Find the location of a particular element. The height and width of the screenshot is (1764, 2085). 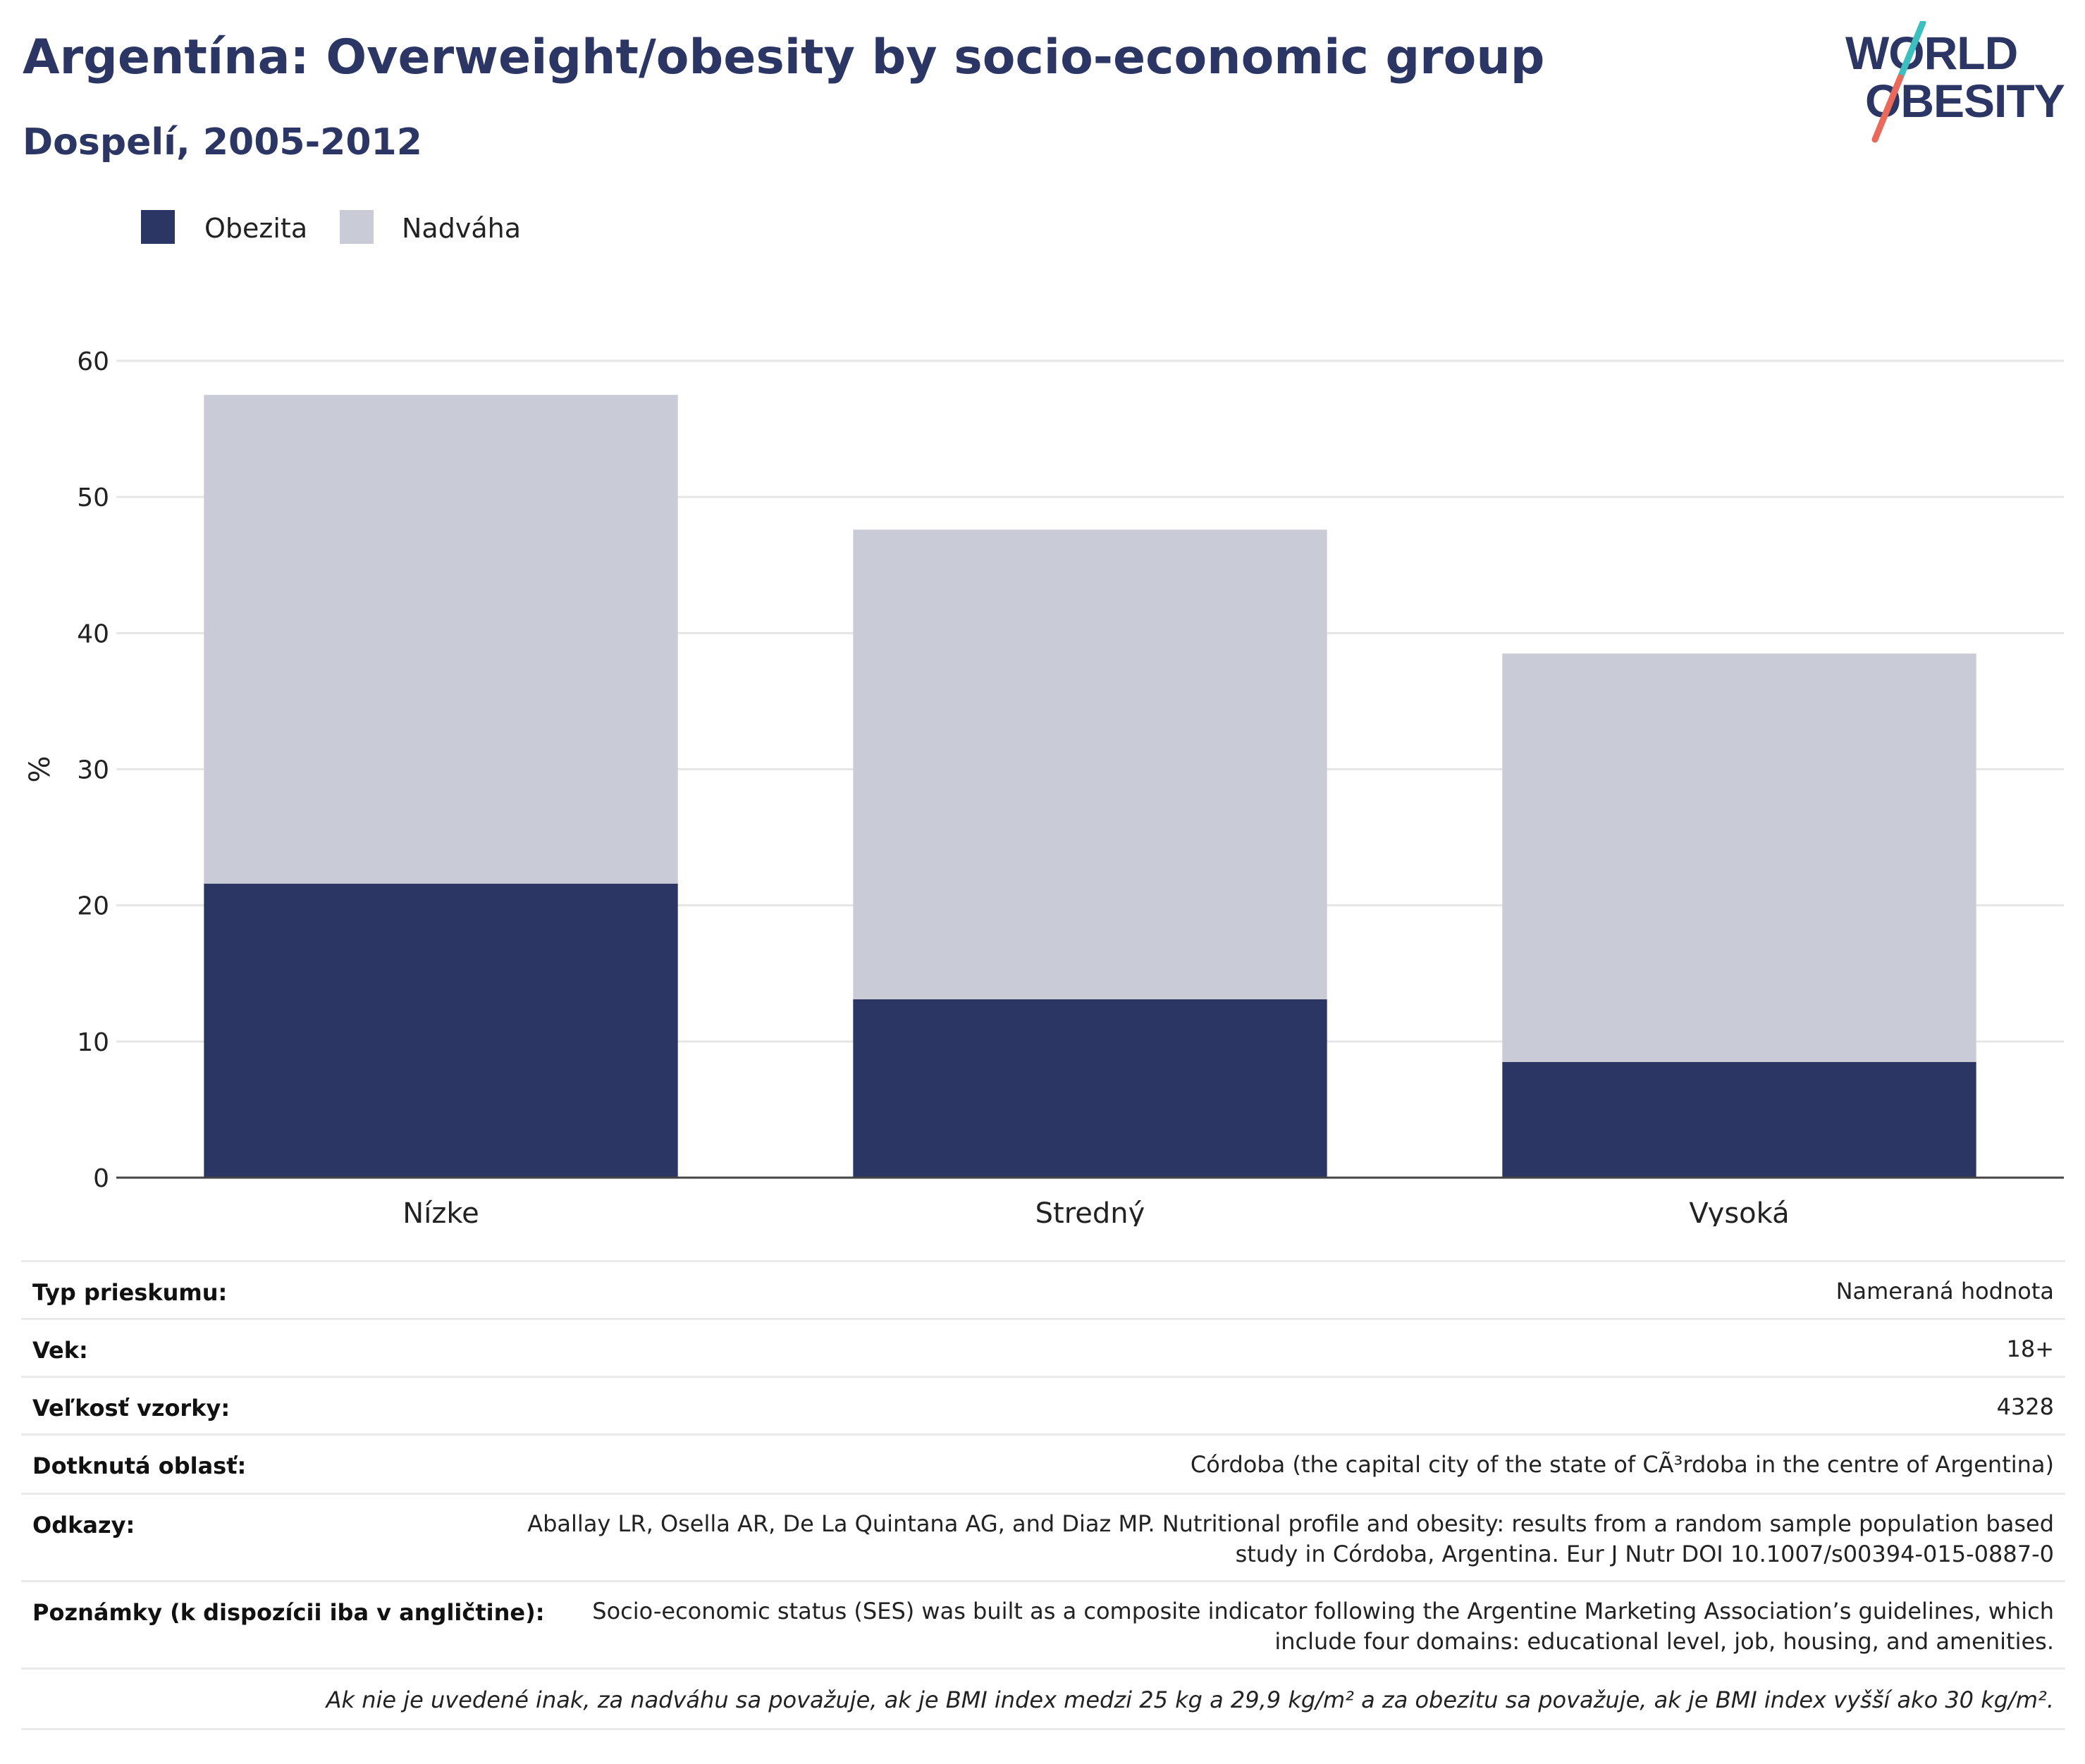

info-row-sample-size: Veľkosť vzorky: 4328 is located at coordinates (1043, 1406).